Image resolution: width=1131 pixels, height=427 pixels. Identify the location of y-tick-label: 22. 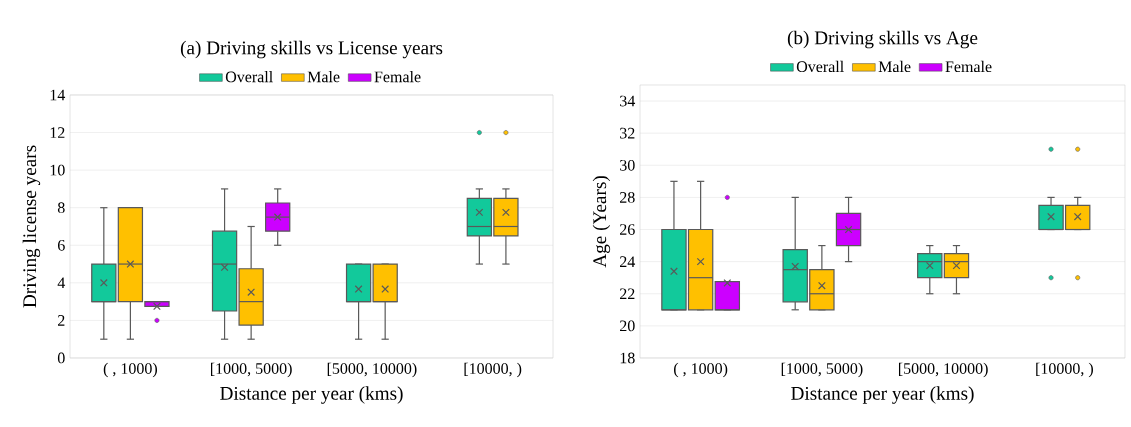
(627, 294).